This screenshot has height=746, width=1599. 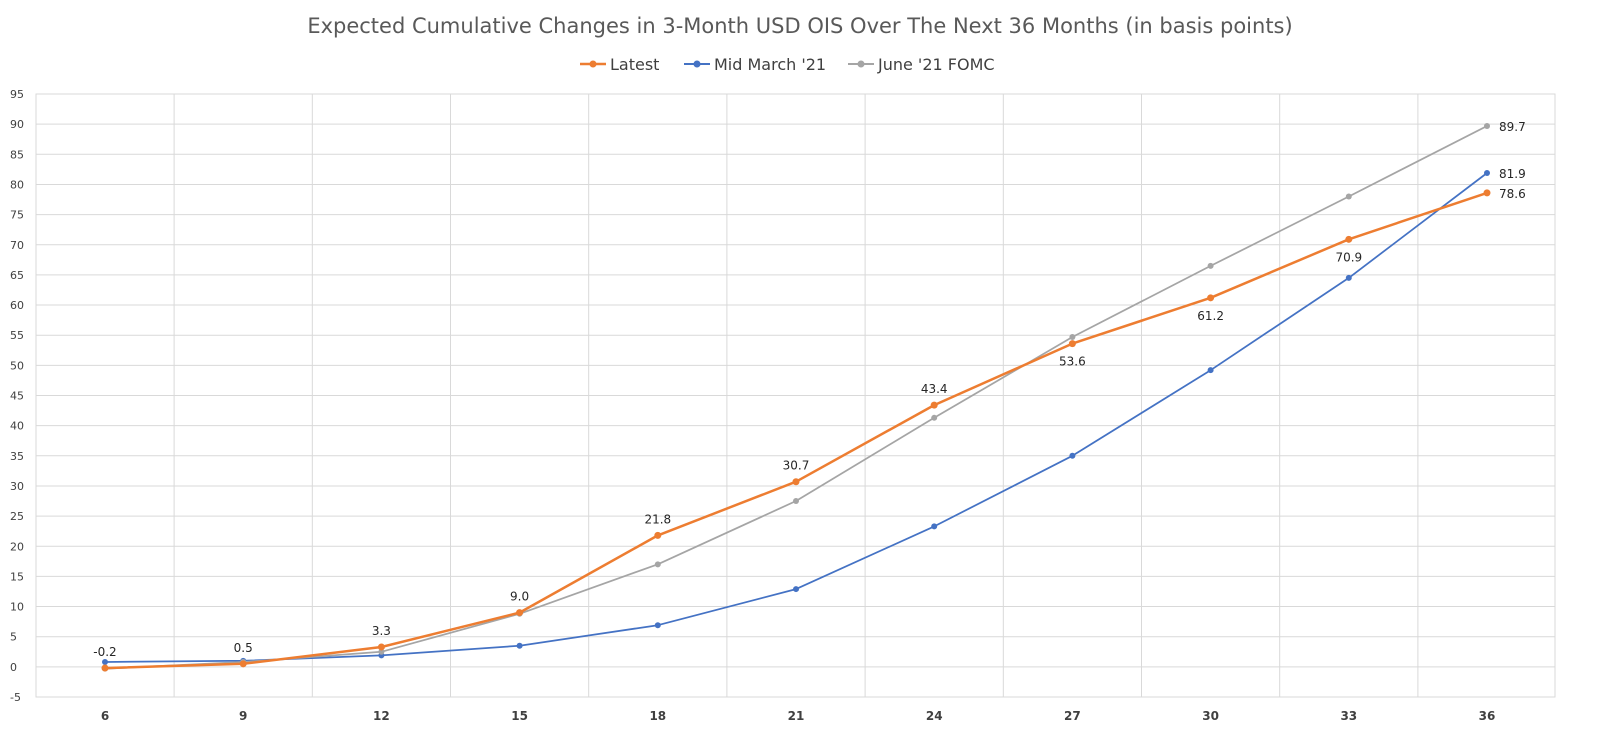 What do you see at coordinates (17, 607) in the screenshot?
I see `y-tick-label: 10` at bounding box center [17, 607].